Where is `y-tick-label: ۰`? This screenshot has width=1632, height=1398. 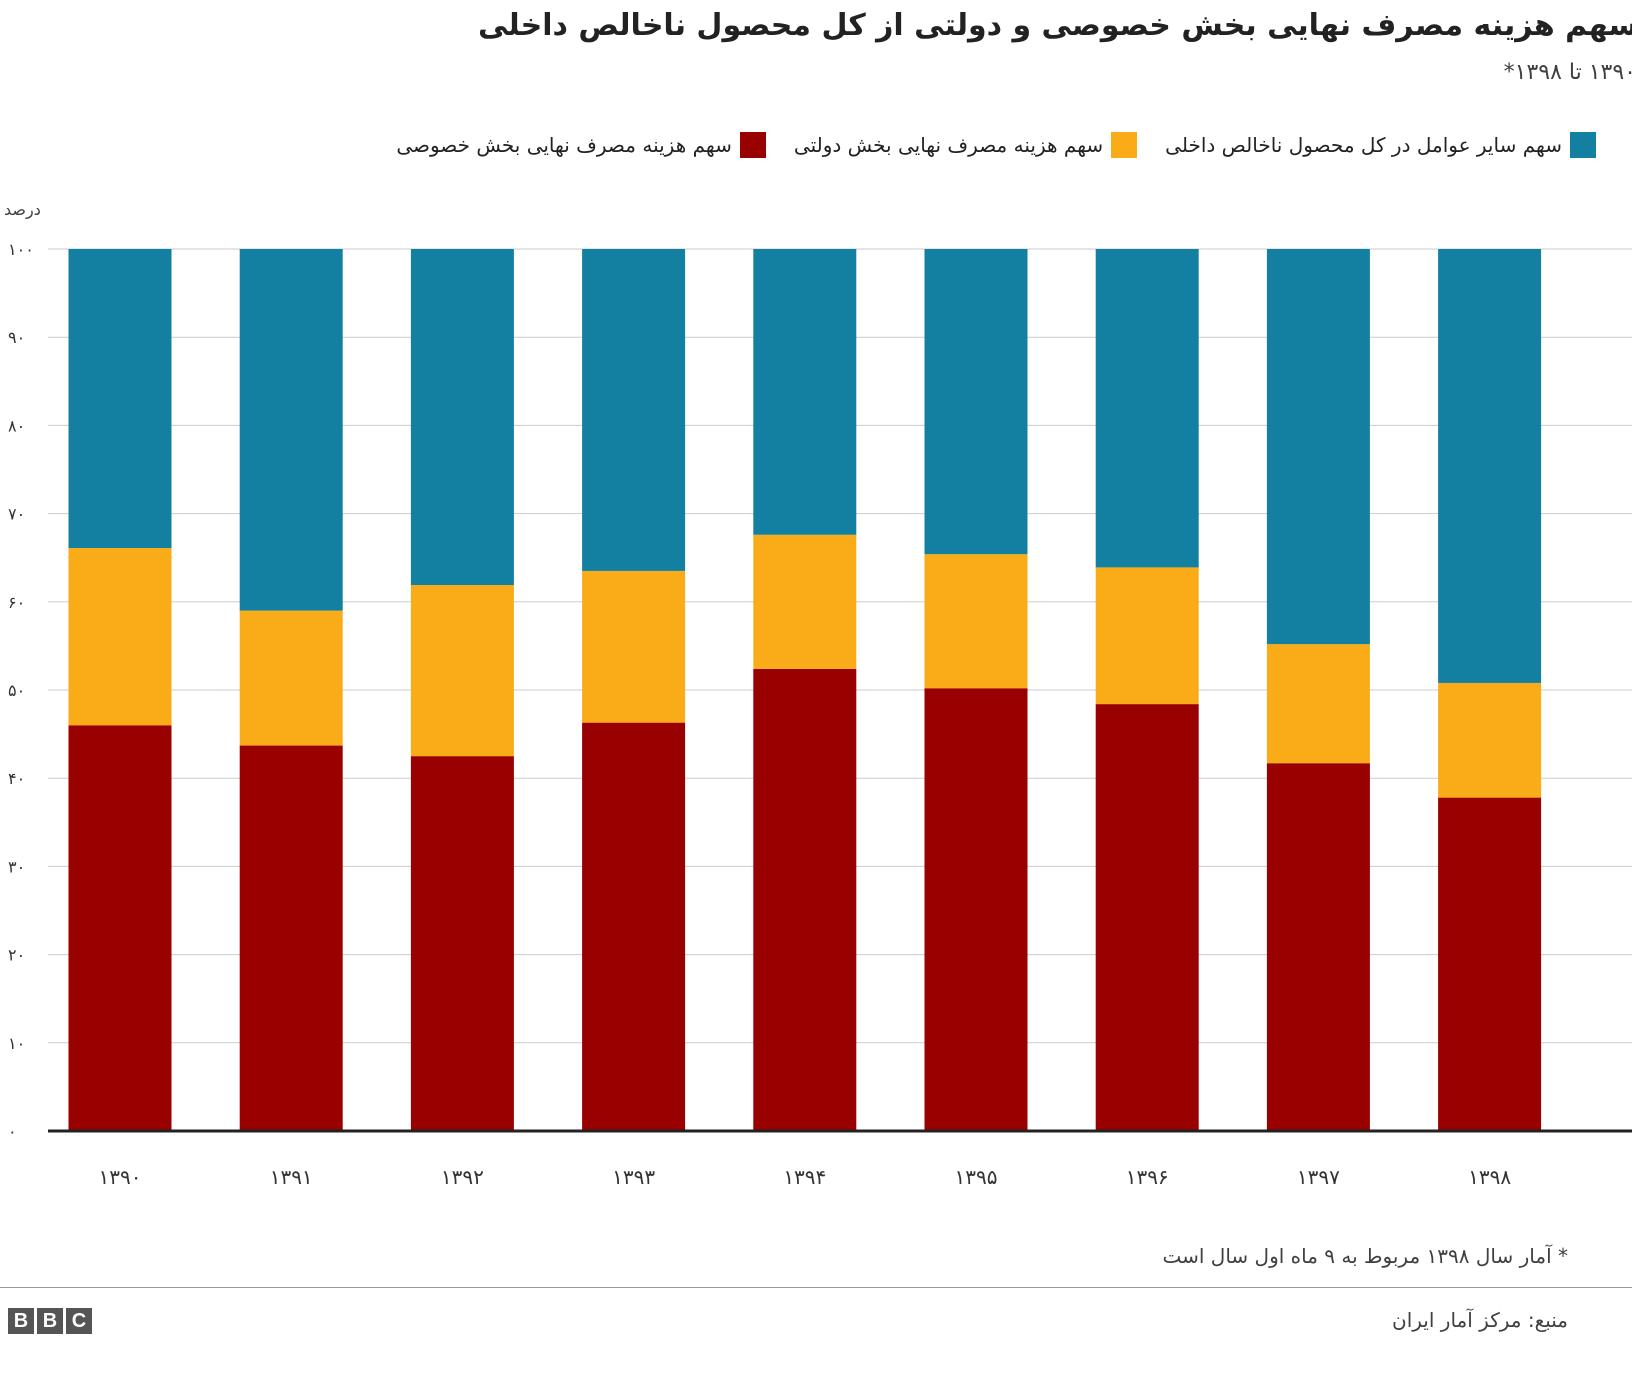
y-tick-label: ۰ is located at coordinates (12, 1131).